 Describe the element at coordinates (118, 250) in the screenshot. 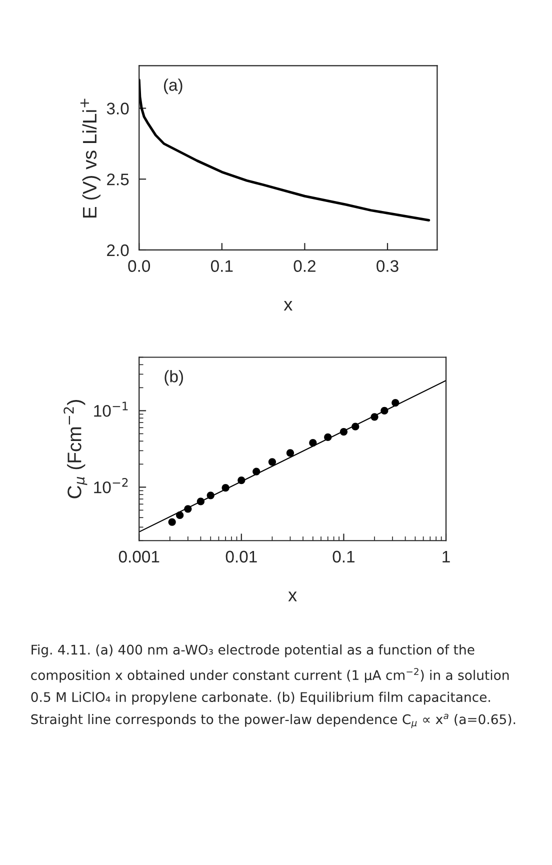

I see `y-tick-label: 2.0` at that location.